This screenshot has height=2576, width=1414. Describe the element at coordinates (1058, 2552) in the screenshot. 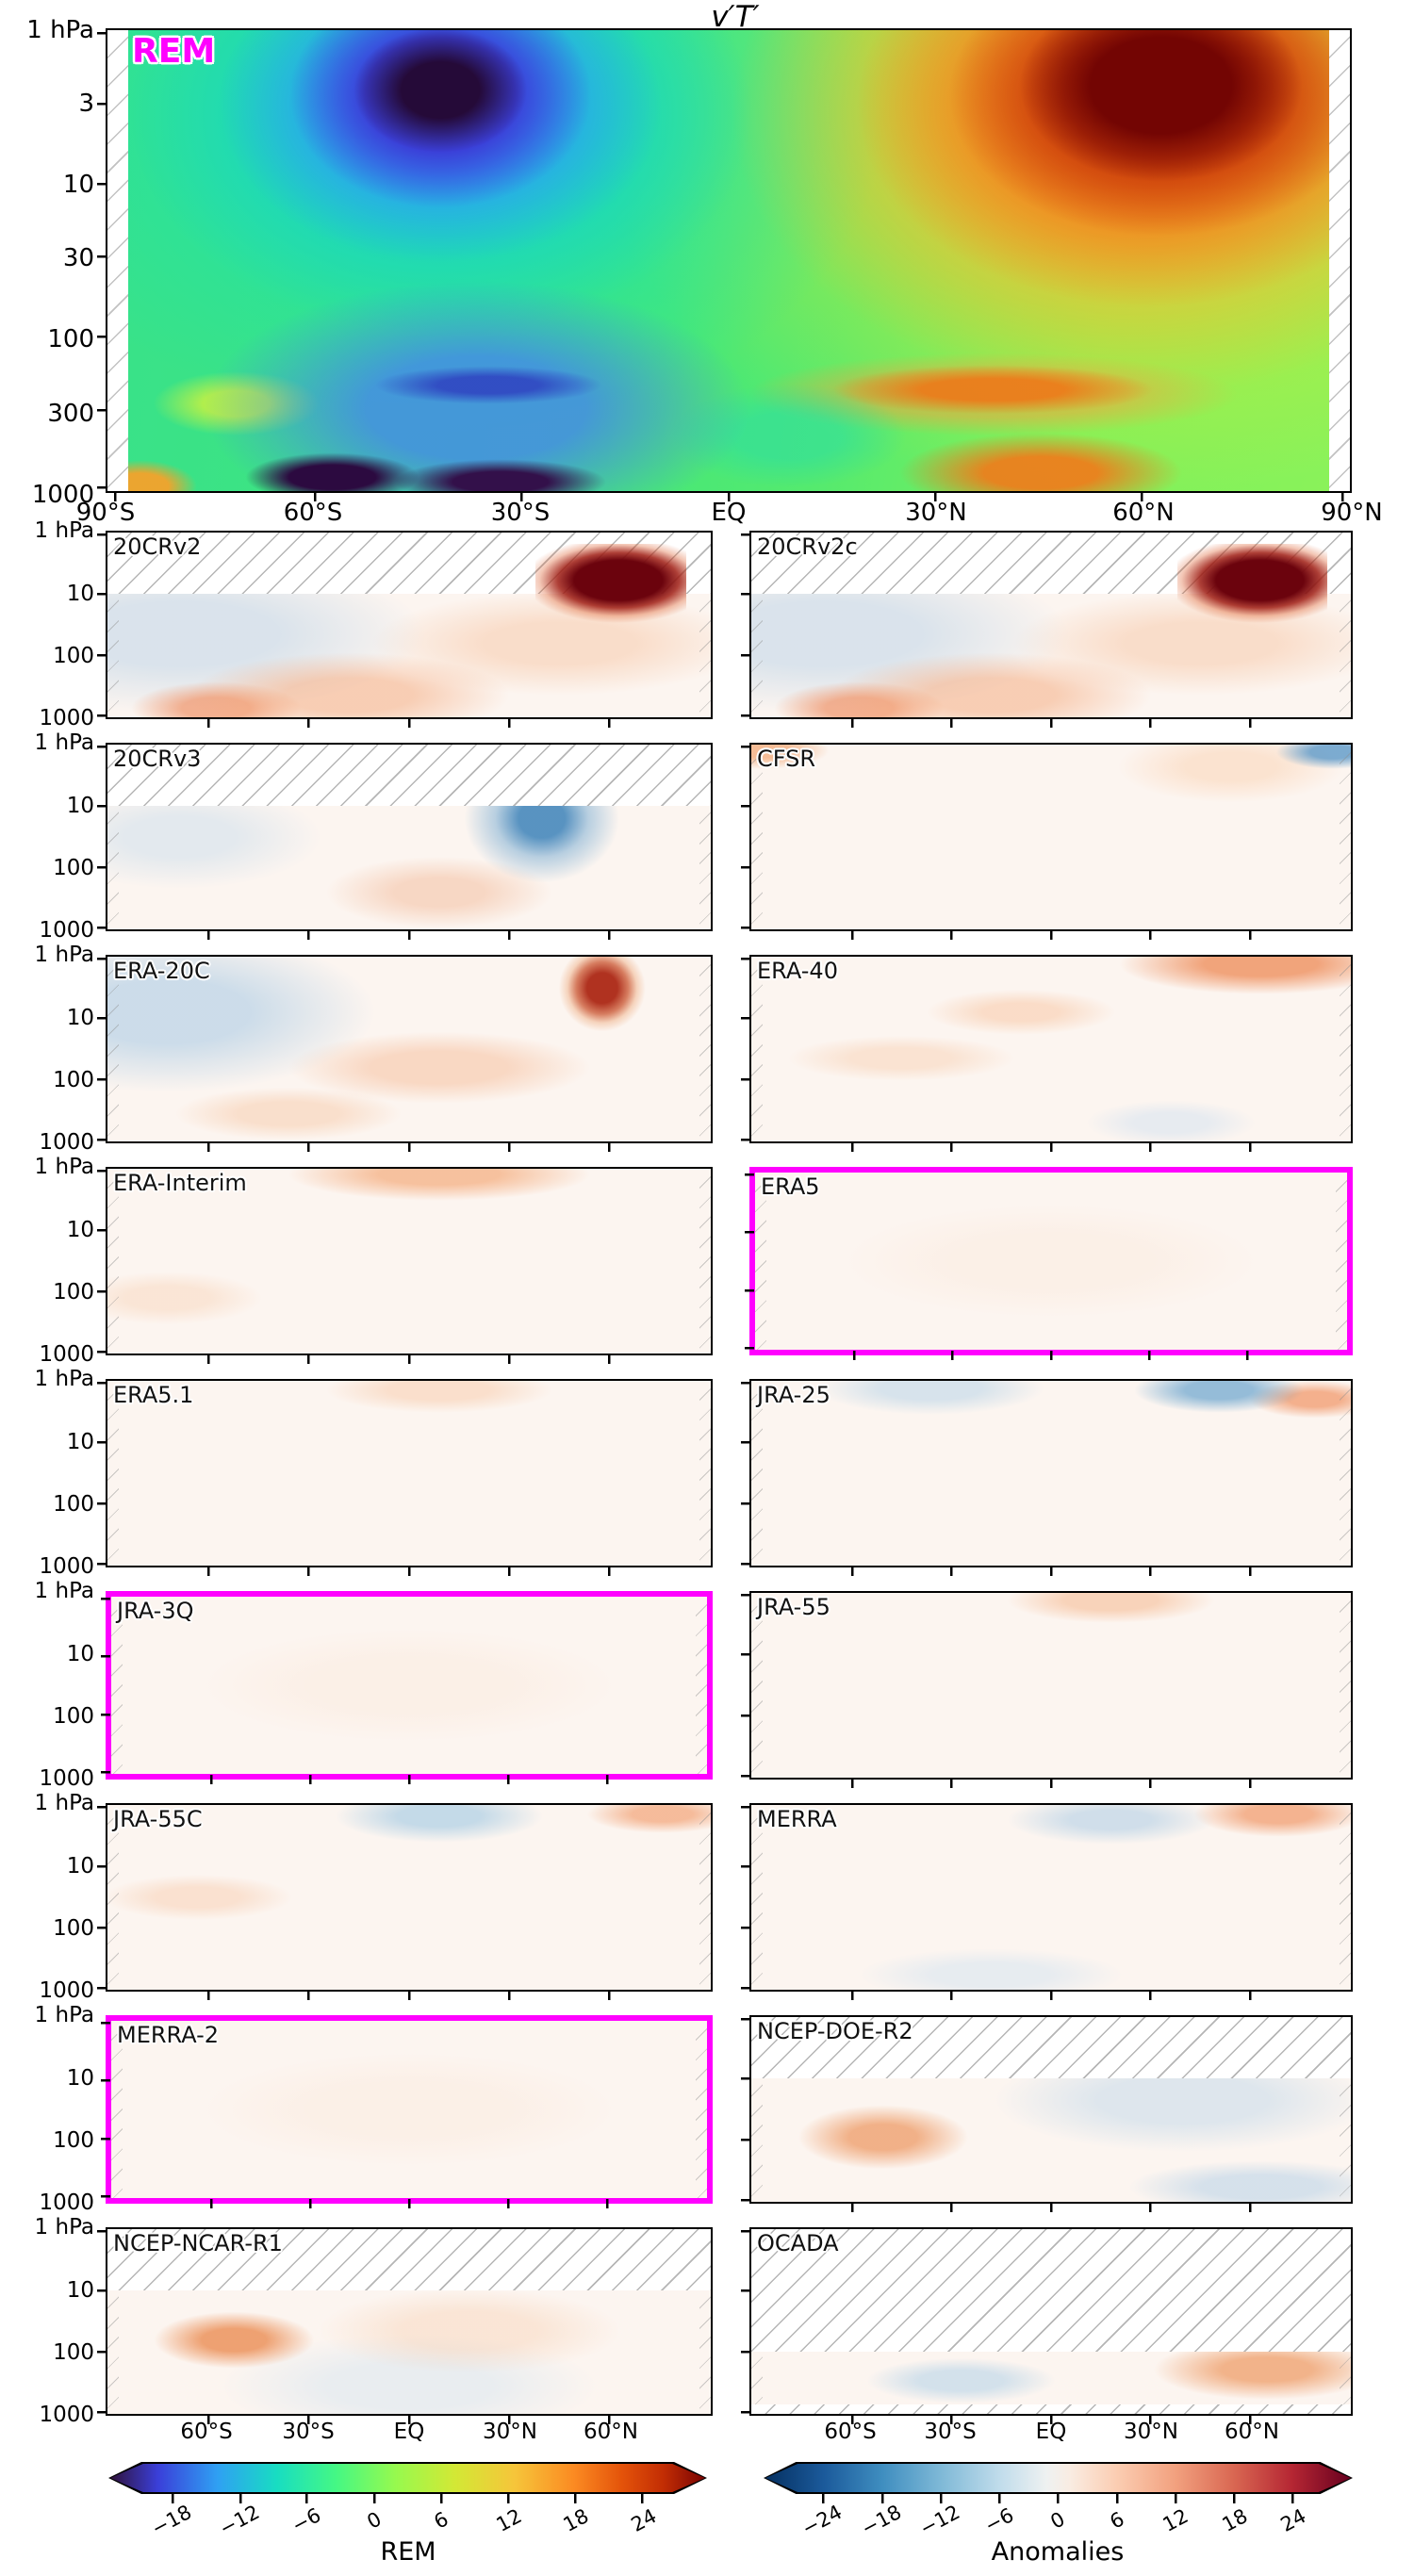

I see `colorbar-anomalies-title: Anomalies` at that location.